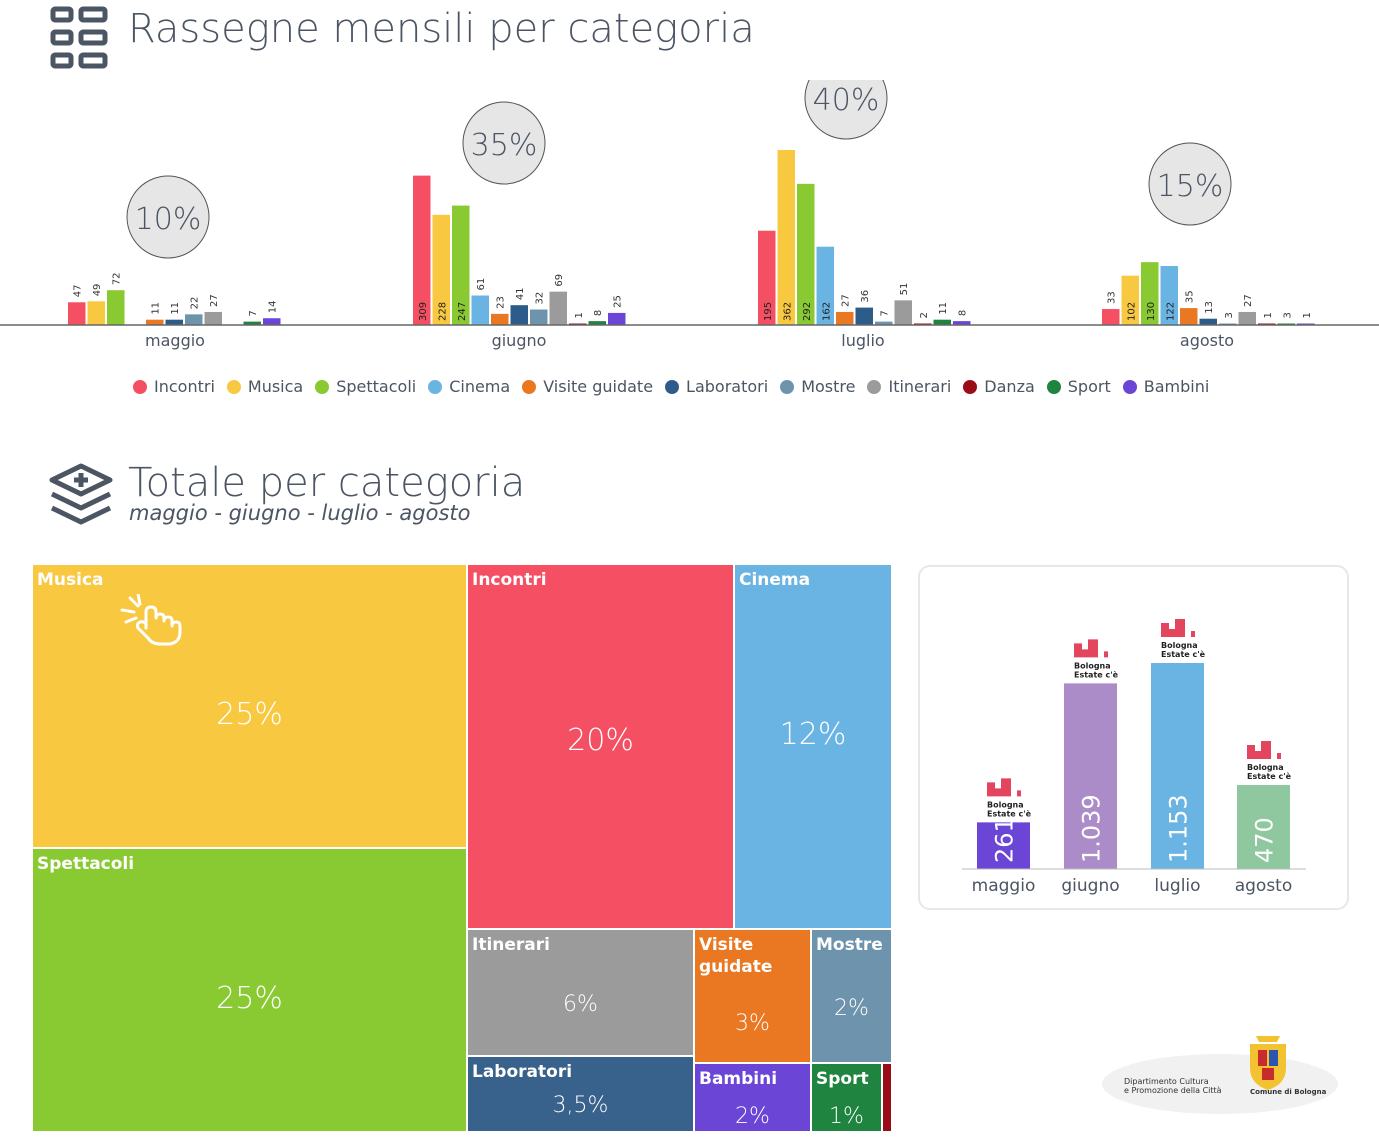 This screenshot has width=1379, height=1143. I want to click on legend-label: Incontri, so click(184, 386).